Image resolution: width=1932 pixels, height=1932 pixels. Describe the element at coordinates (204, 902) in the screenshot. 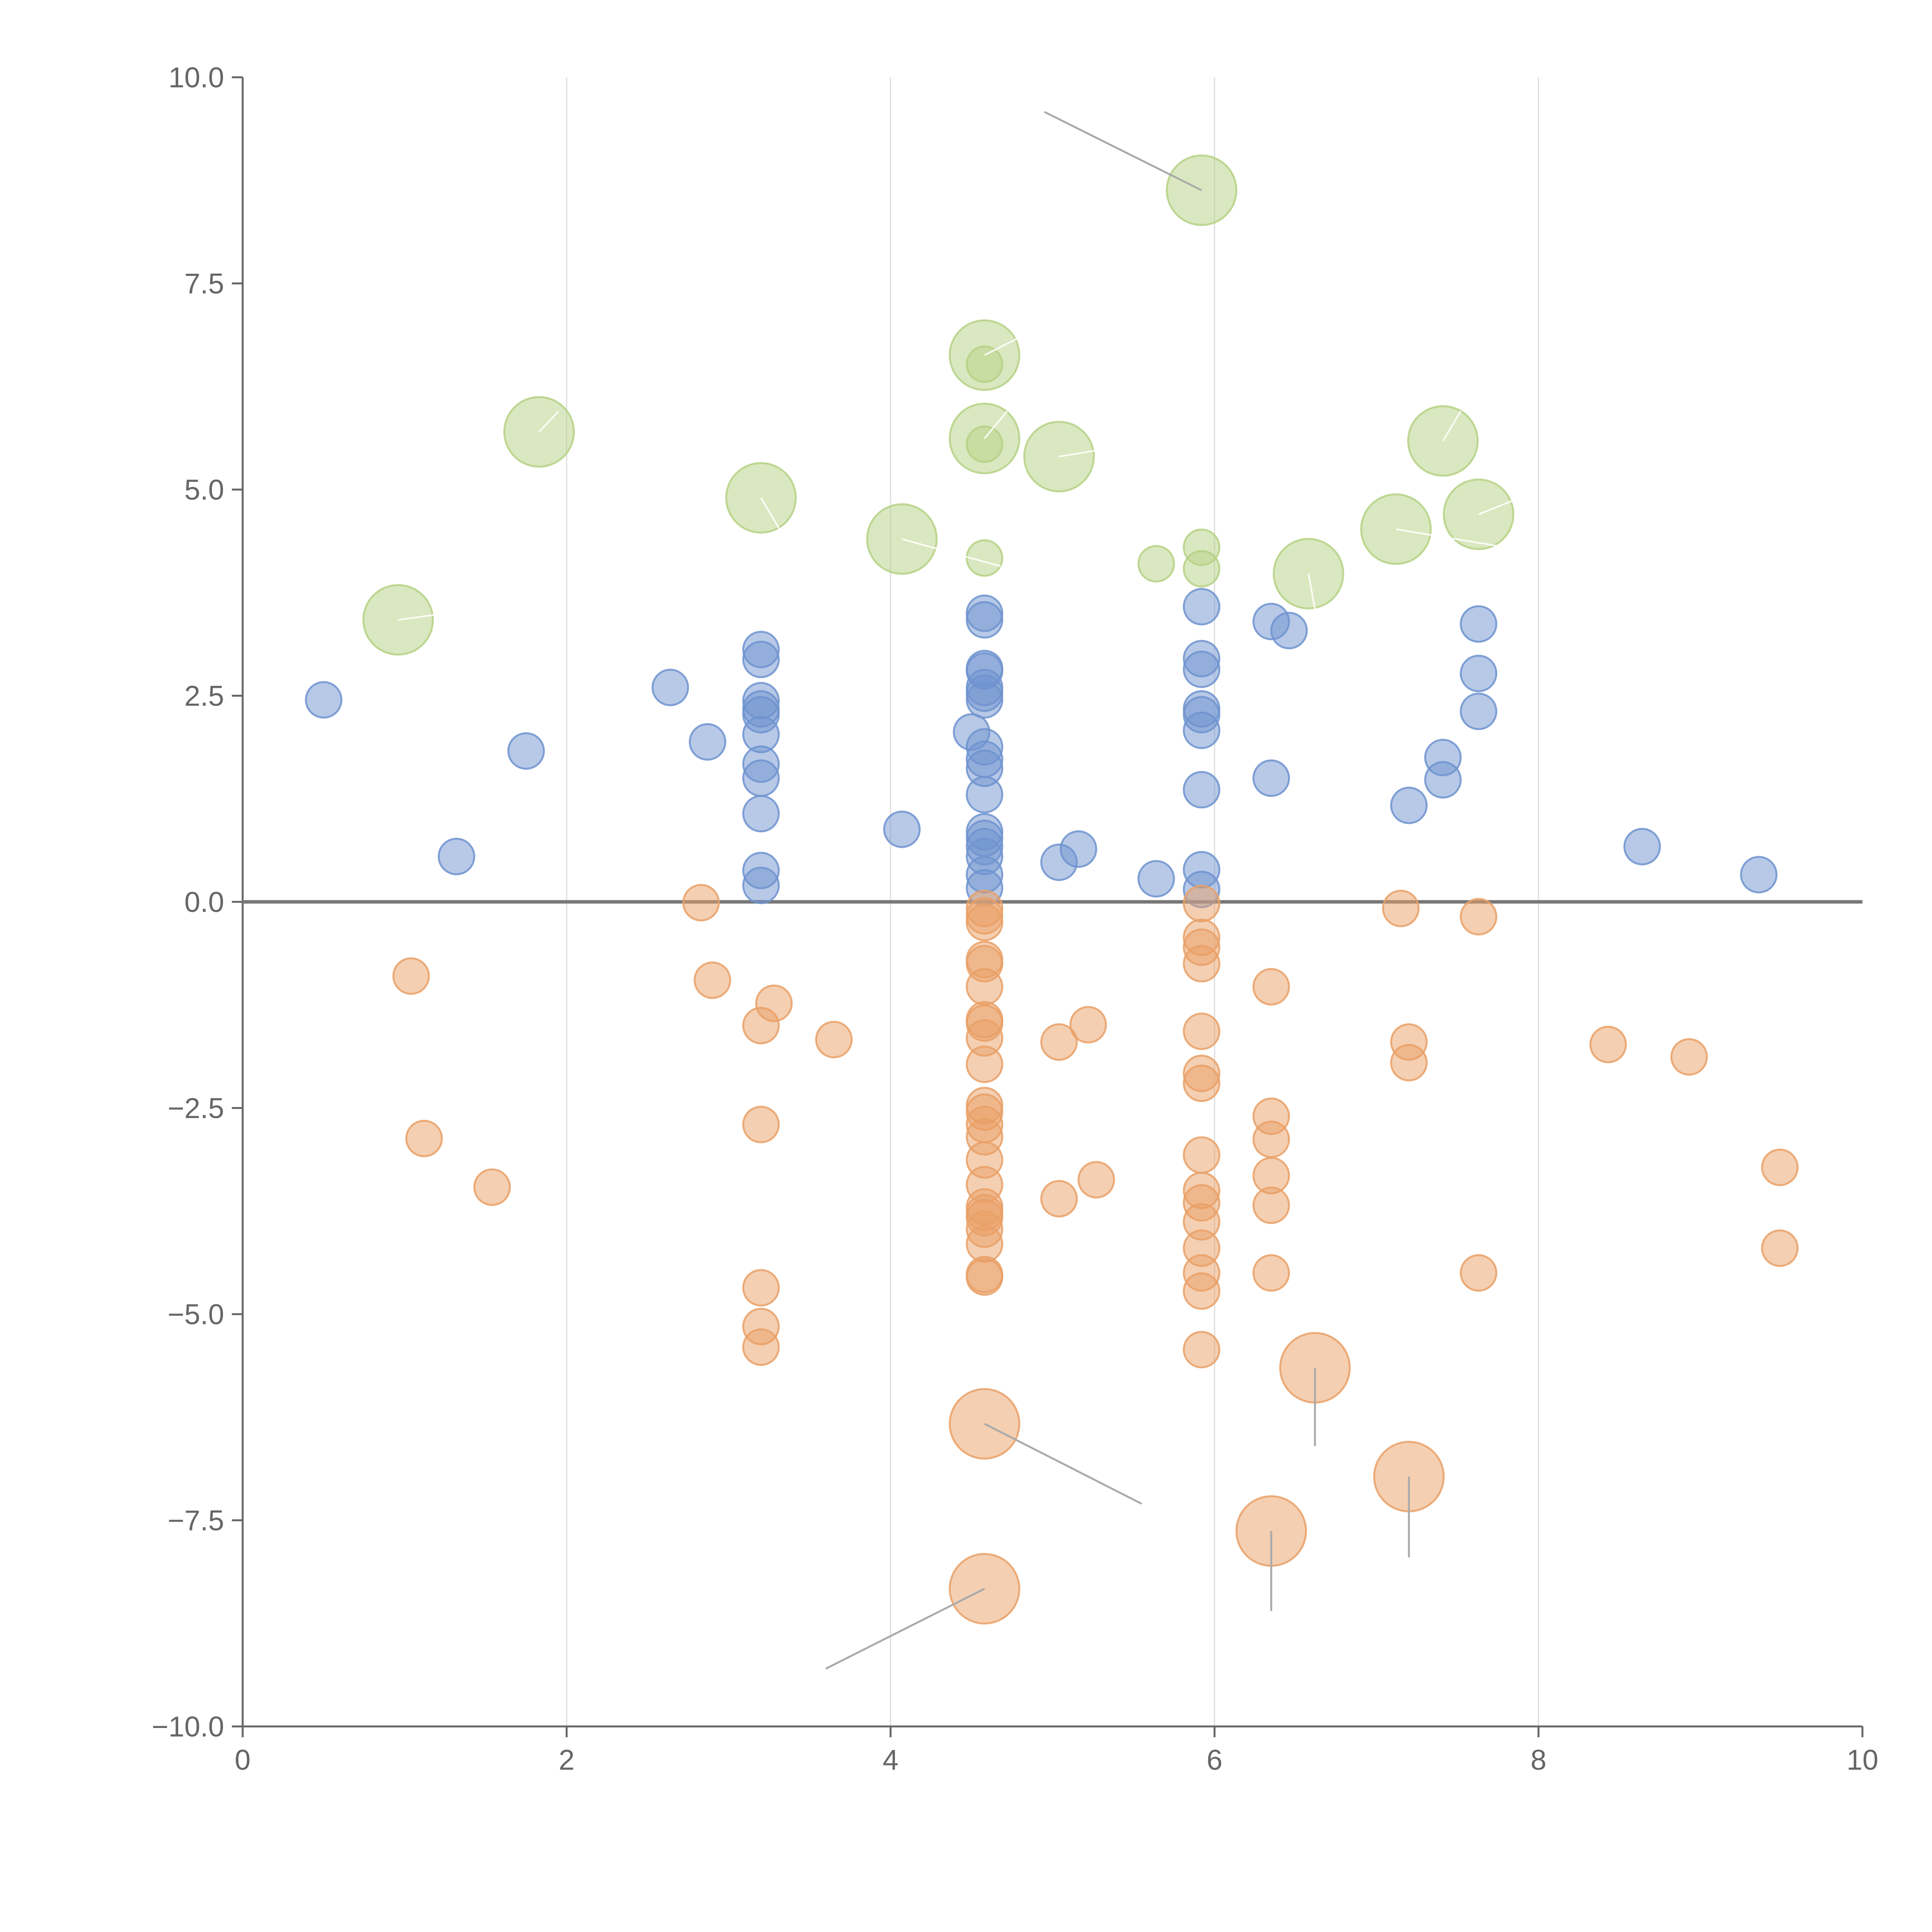

I see `y-tick-label: 0.0` at that location.